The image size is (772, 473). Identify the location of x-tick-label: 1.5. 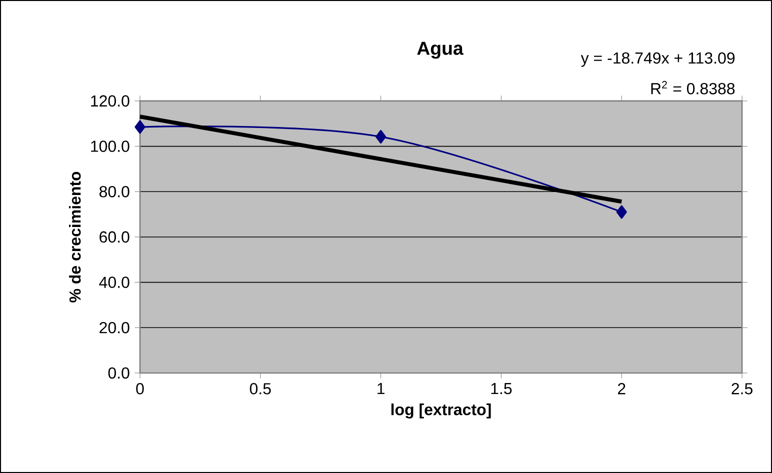
(501, 388).